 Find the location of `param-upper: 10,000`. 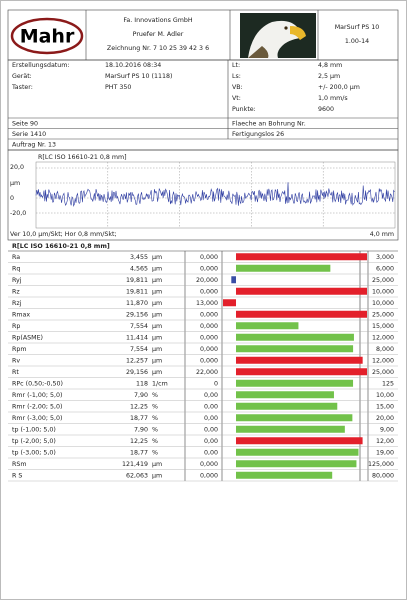

param-upper: 10,000 is located at coordinates (383, 291).